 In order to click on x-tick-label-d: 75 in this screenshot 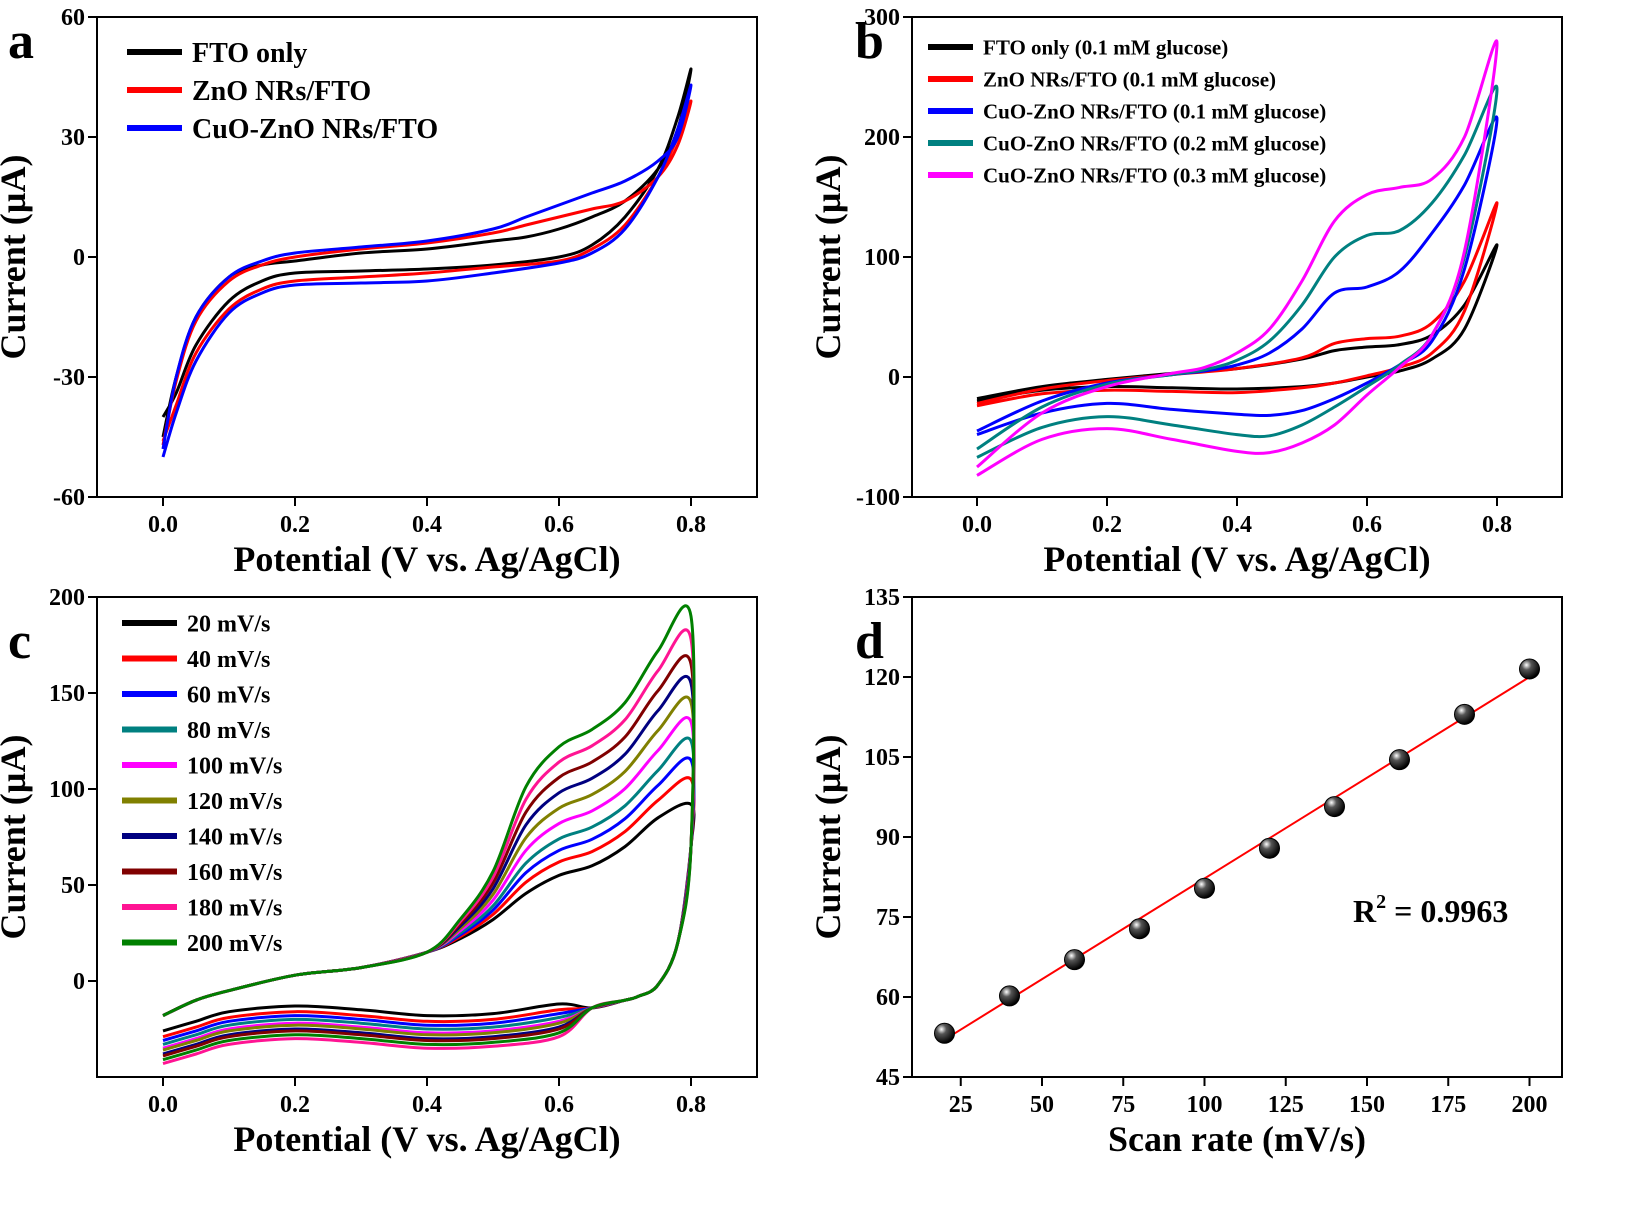, I will do `click(1123, 1105)`.